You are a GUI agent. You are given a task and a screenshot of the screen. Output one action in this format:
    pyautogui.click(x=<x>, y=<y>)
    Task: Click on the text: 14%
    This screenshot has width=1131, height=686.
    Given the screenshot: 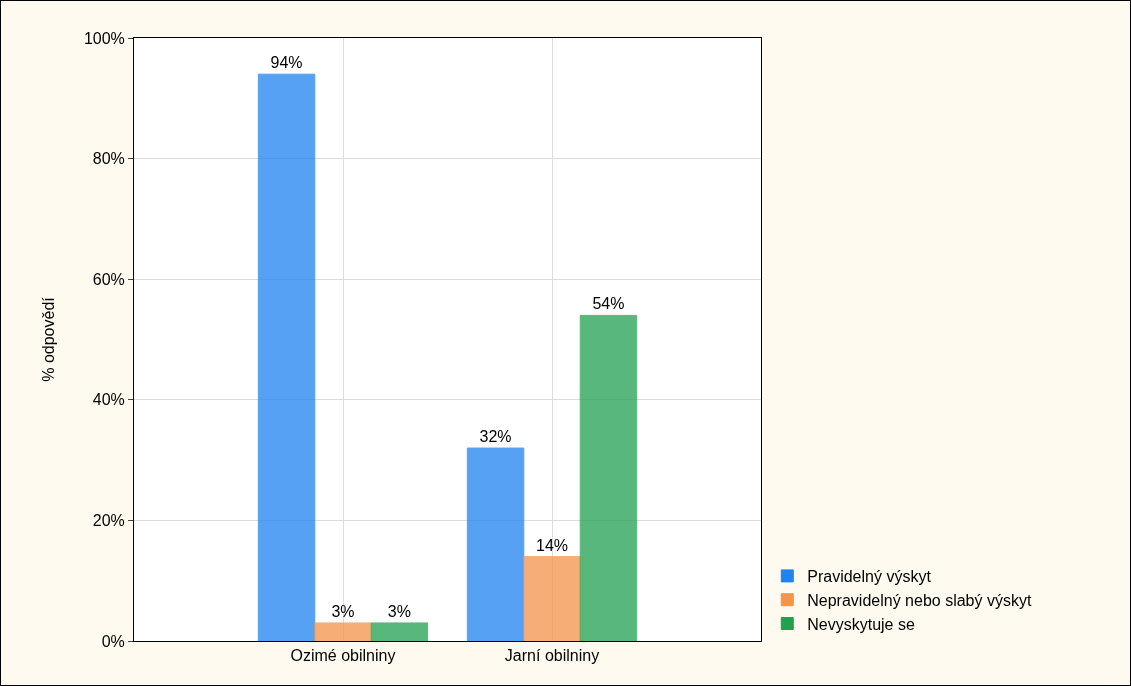 What is the action you would take?
    pyautogui.click(x=552, y=545)
    